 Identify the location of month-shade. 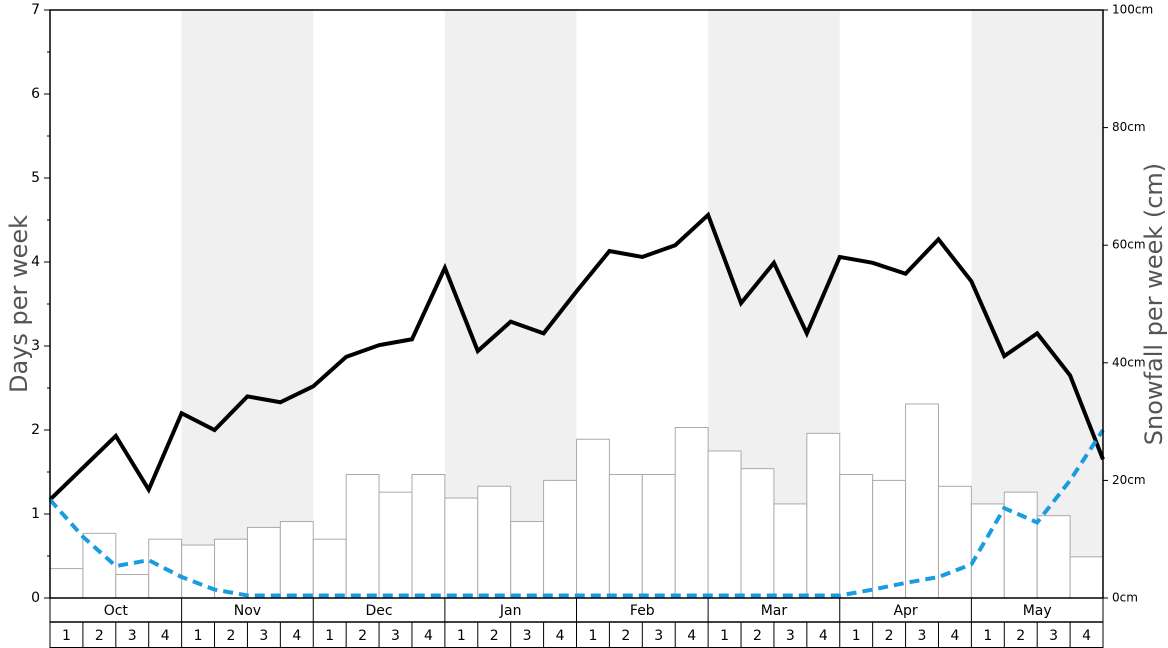
(247, 304).